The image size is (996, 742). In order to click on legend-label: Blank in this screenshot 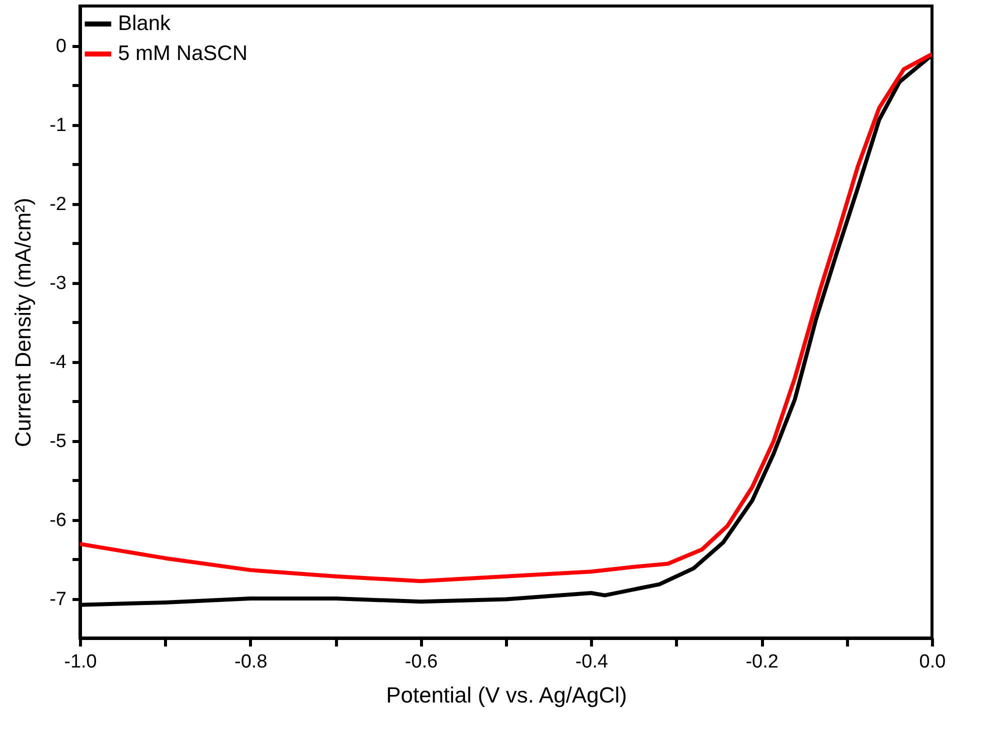, I will do `click(145, 23)`.